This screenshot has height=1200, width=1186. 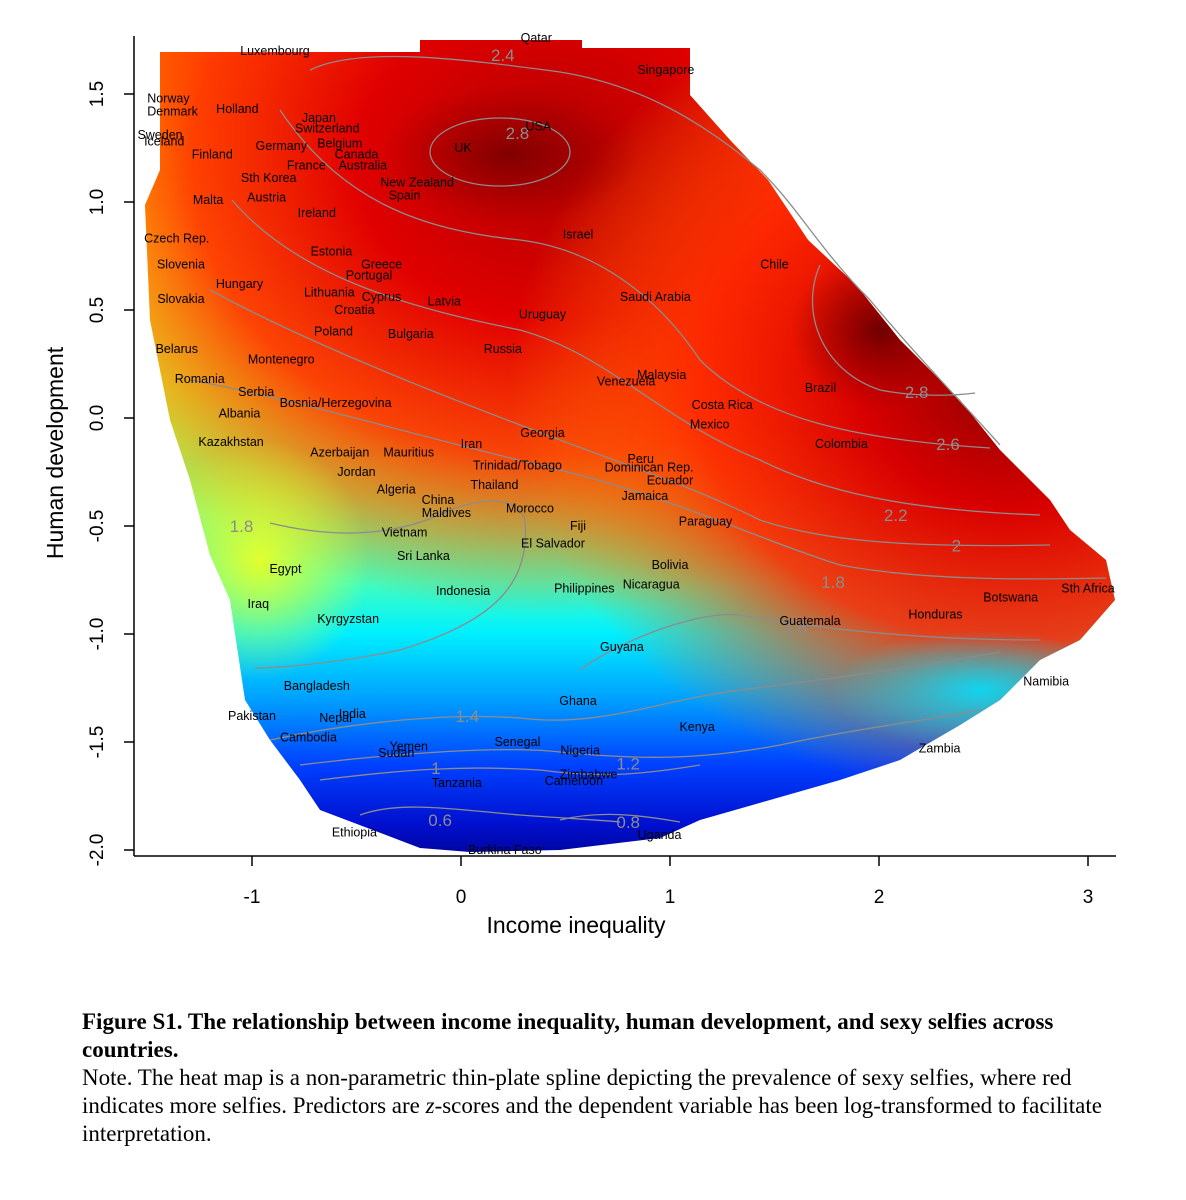 I want to click on country-label: Tanzania, so click(x=457, y=783).